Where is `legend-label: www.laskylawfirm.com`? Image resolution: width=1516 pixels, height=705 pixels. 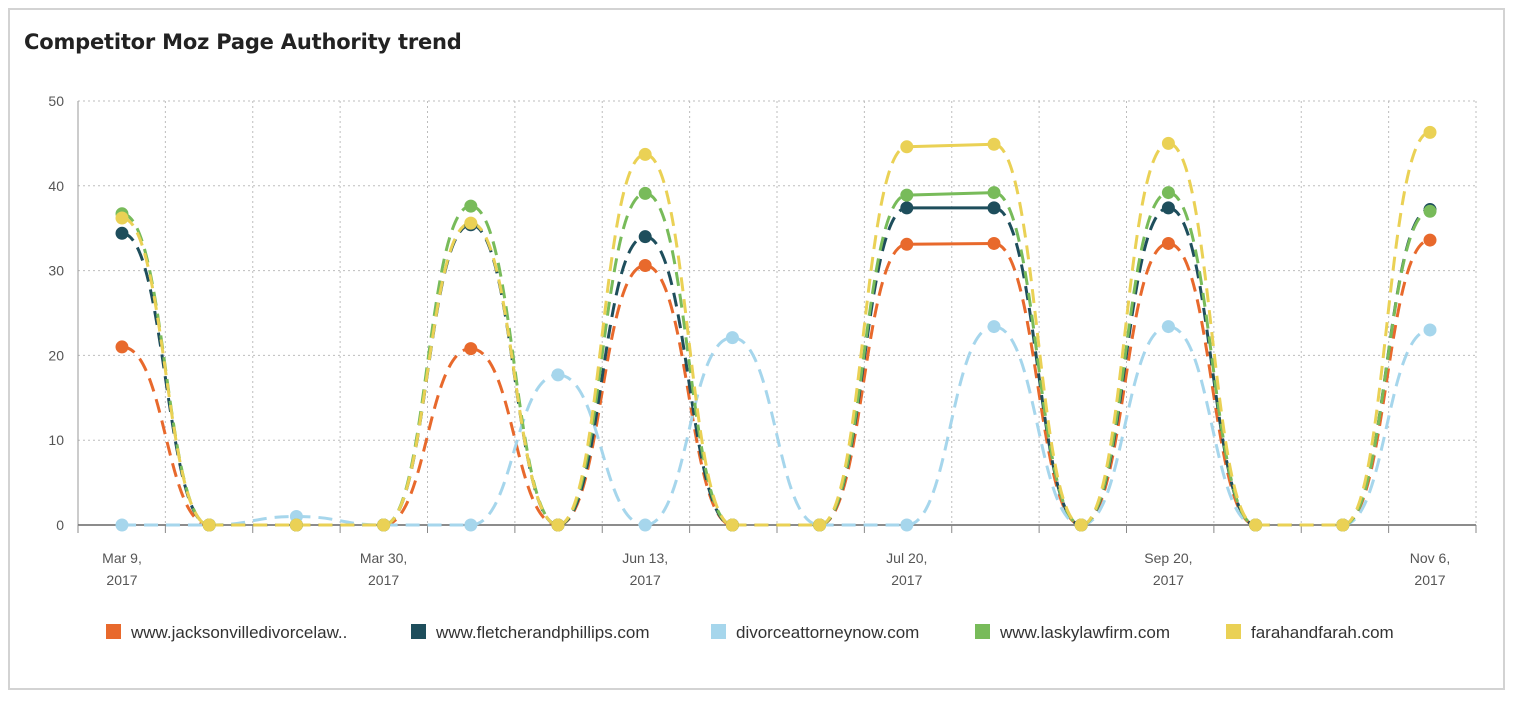 legend-label: www.laskylawfirm.com is located at coordinates (1084, 632).